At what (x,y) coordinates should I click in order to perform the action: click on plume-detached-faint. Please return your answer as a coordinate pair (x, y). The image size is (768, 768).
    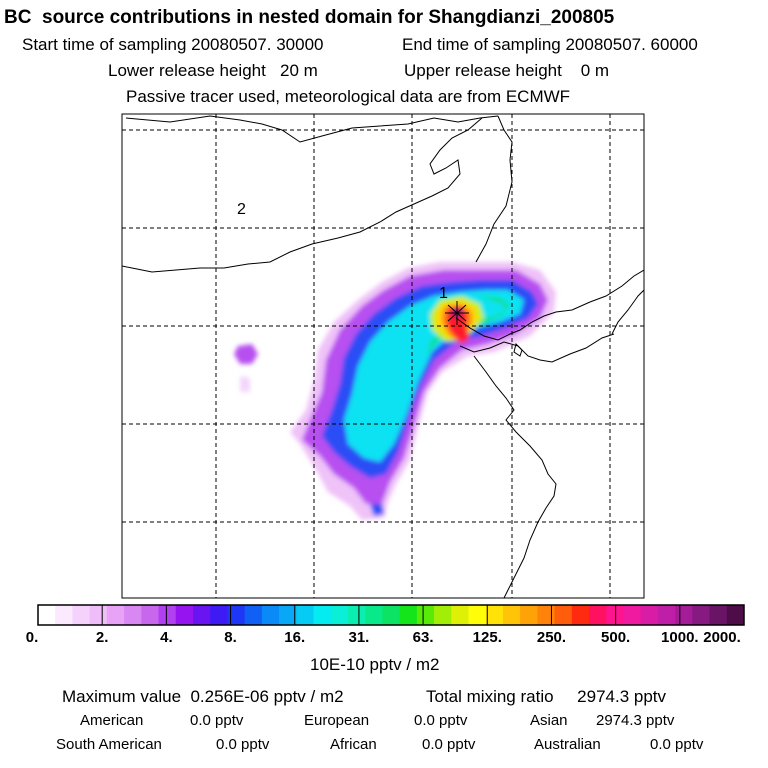
    Looking at the image, I should click on (245, 384).